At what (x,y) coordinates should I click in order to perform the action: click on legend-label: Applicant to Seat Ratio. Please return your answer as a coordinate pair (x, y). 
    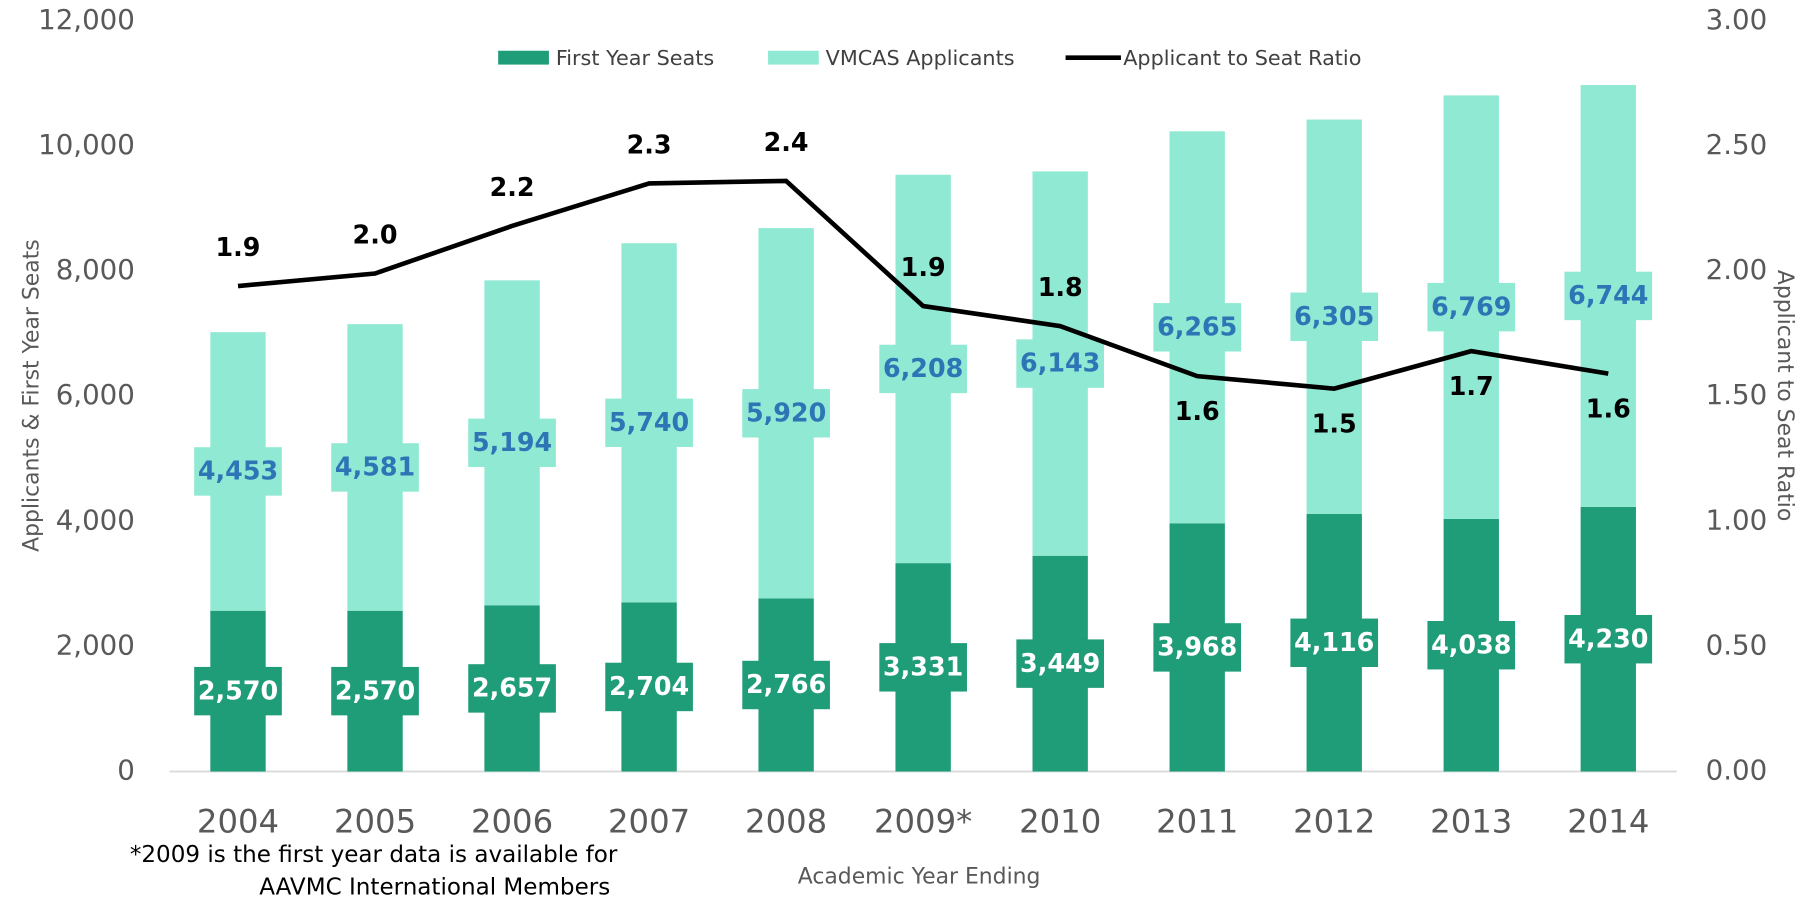
    Looking at the image, I should click on (1242, 58).